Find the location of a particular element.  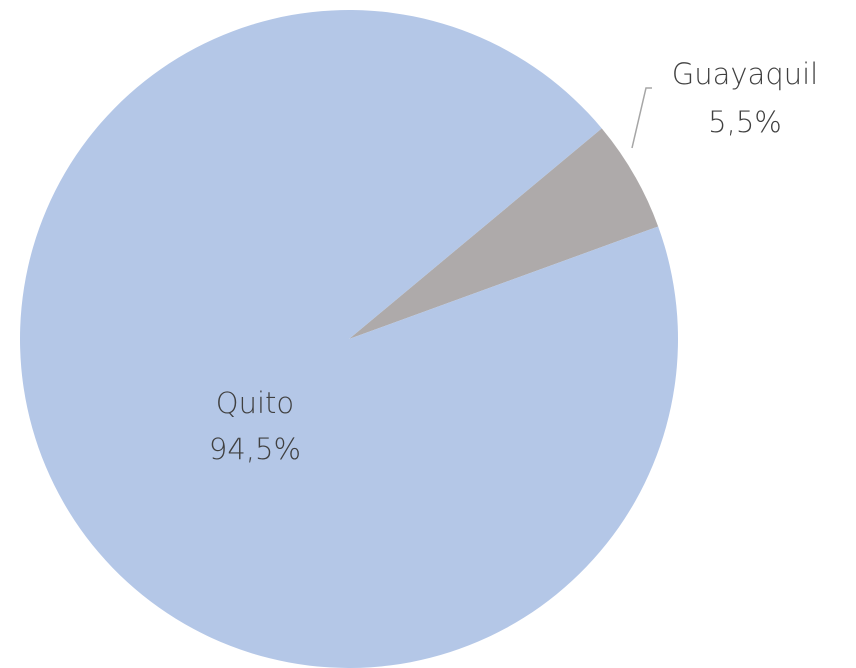

category-label: Guayaquil is located at coordinates (745, 74).